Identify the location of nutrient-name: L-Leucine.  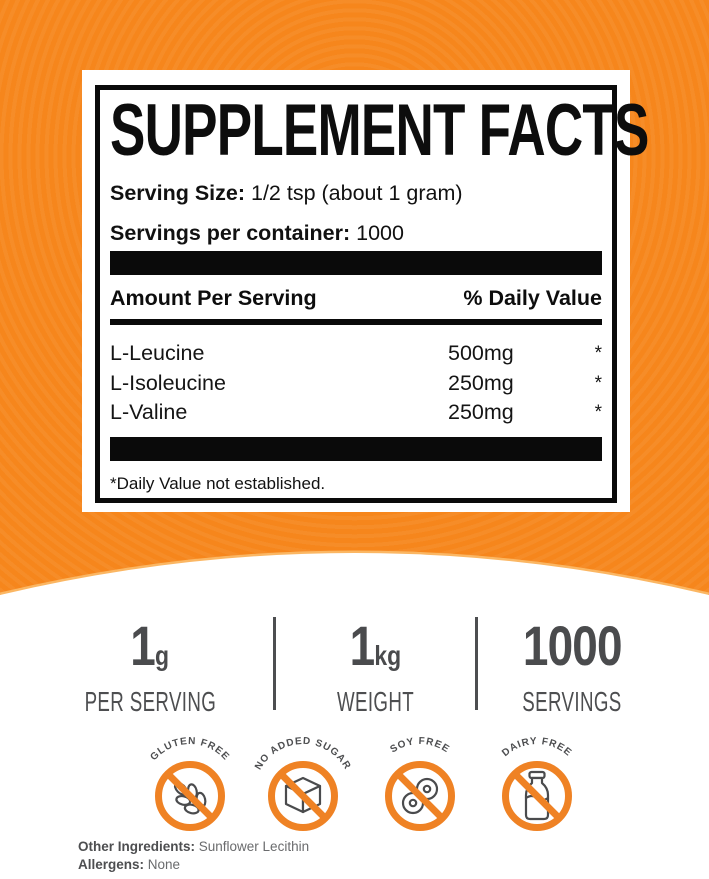
(157, 353).